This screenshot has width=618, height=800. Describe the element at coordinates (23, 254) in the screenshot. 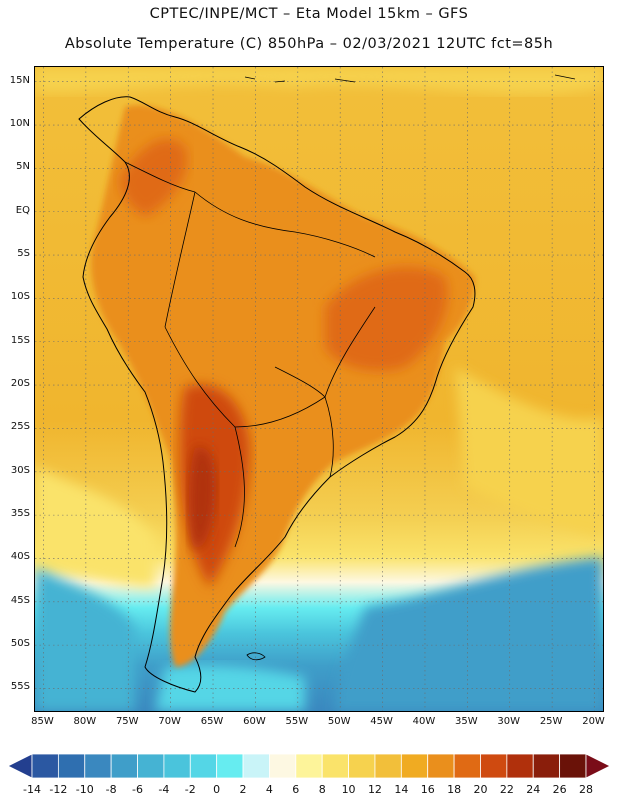

I see `latitude-label: 5S` at that location.